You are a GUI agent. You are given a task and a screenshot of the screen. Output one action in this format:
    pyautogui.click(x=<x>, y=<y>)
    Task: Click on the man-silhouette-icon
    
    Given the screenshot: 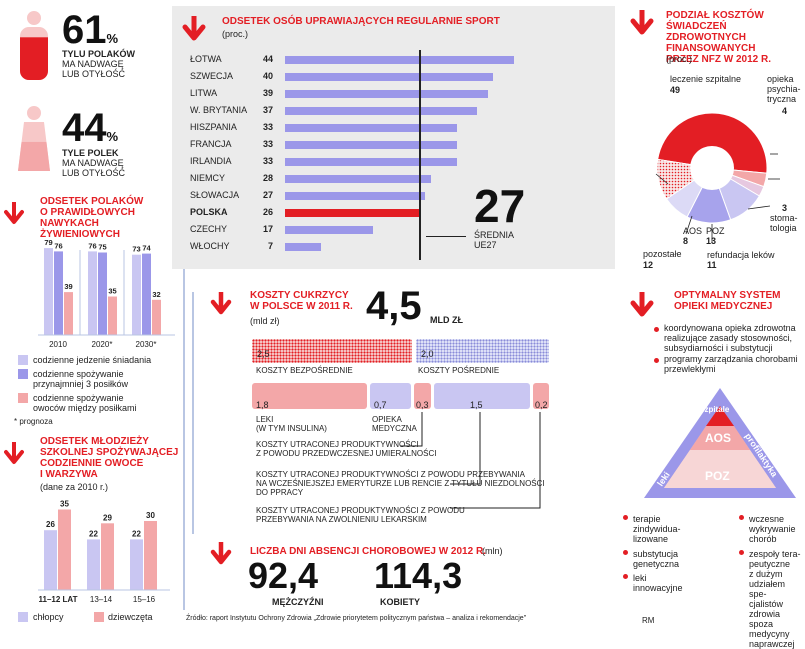 What is the action you would take?
    pyautogui.click(x=34, y=45)
    